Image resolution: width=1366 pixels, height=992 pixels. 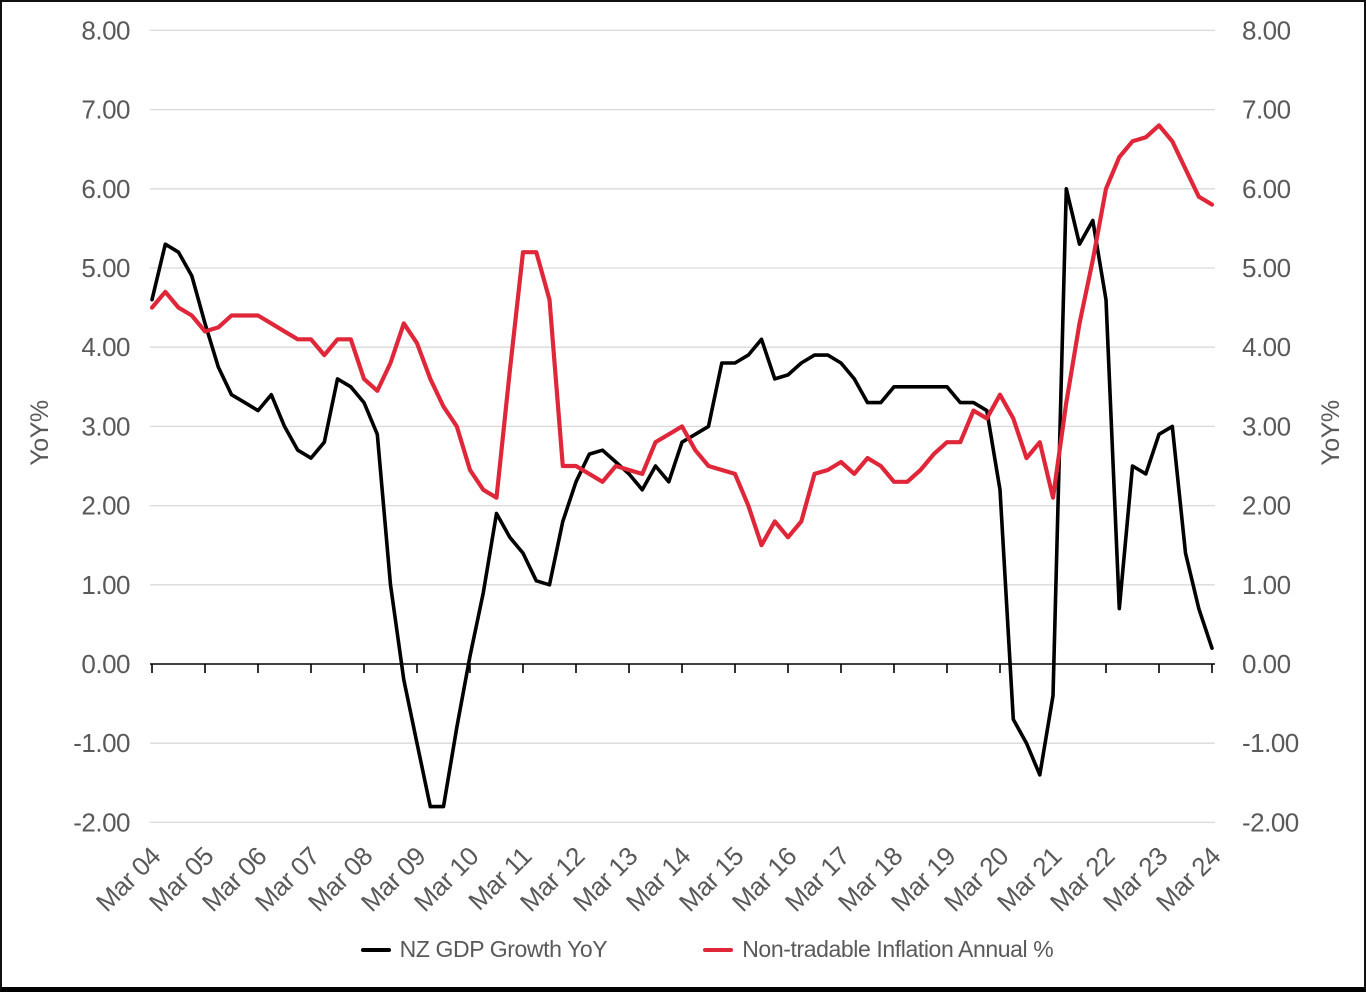 I want to click on y-axis-label-right: 2.00, so click(x=1266, y=506).